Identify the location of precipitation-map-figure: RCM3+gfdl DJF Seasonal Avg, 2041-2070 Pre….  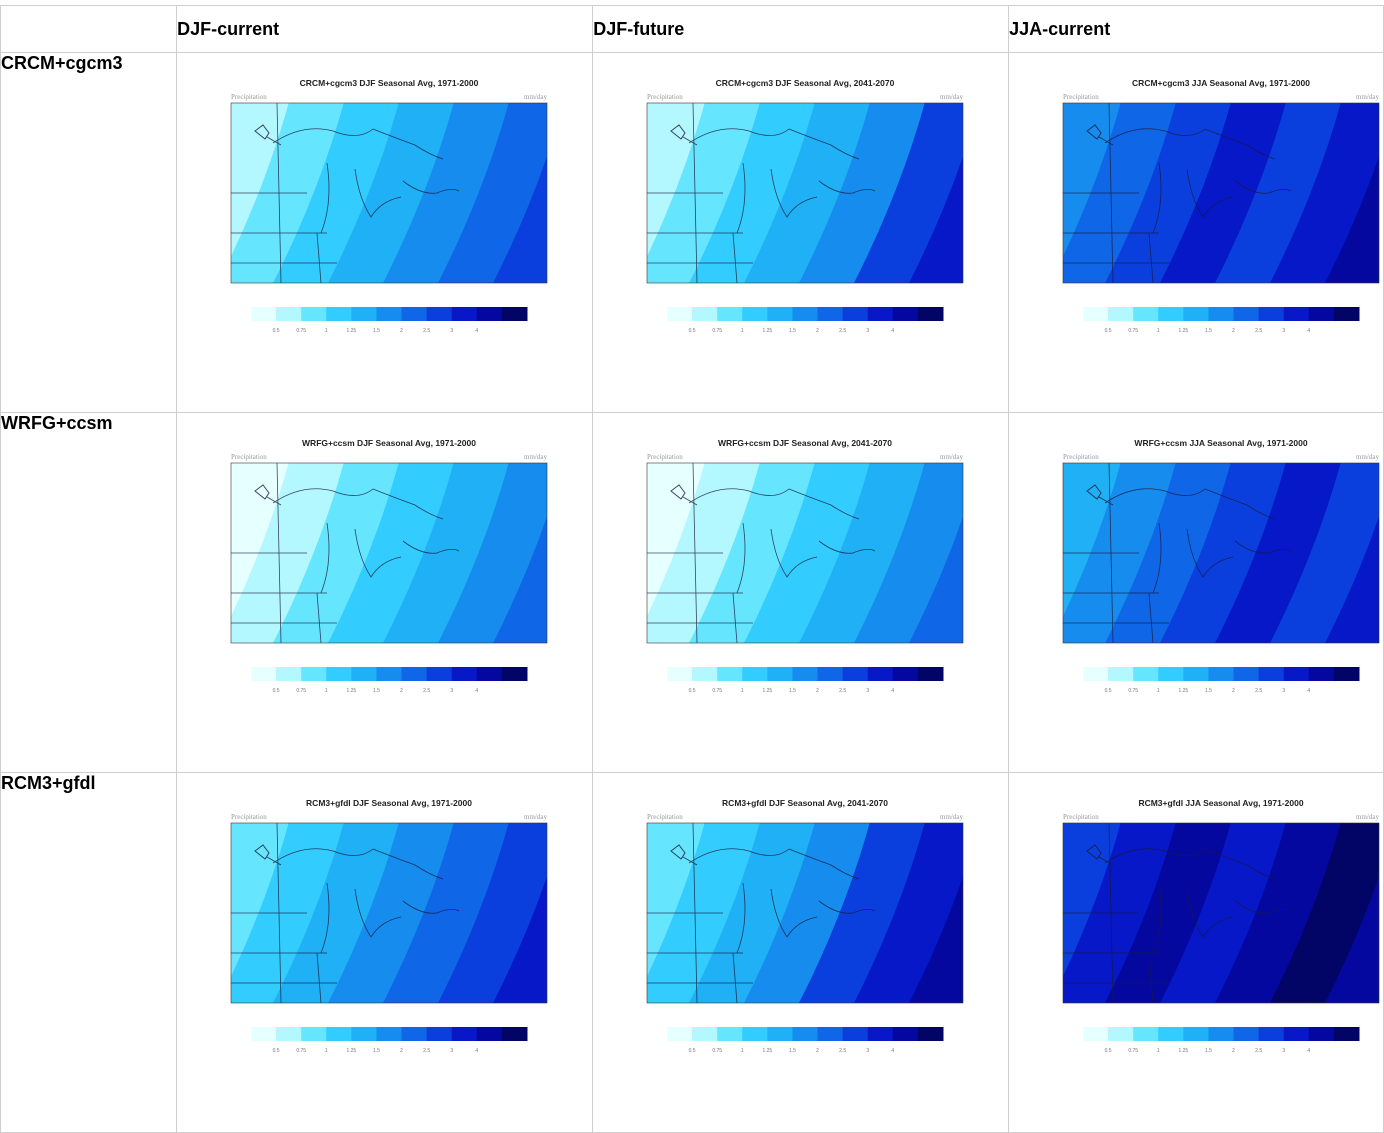
(805, 926).